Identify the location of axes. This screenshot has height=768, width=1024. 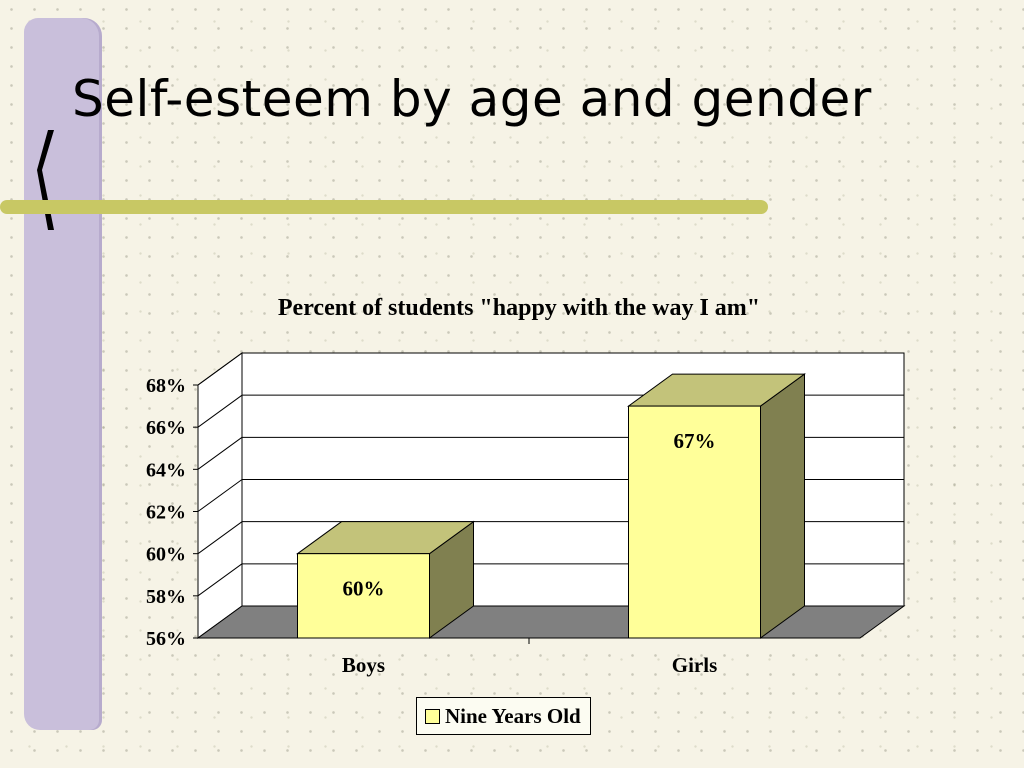
(361, 514).